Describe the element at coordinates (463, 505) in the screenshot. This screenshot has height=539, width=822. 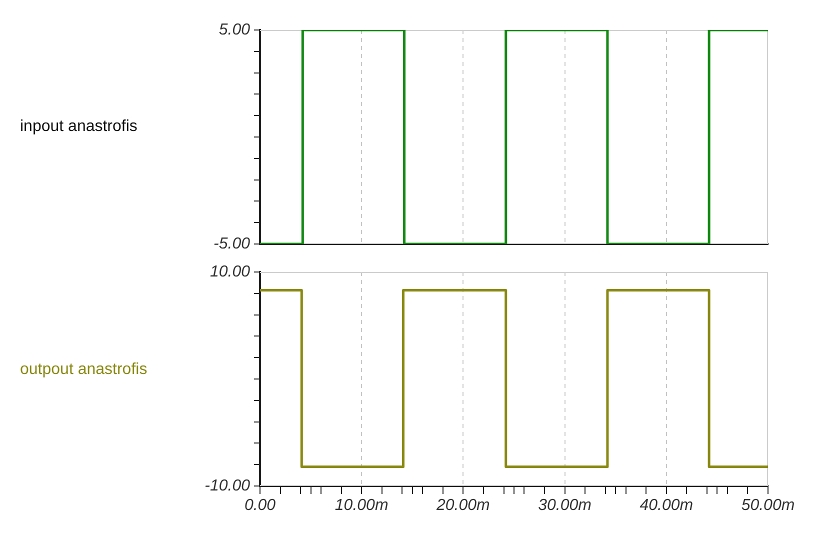
I see `x-tick-label: 20.00m` at that location.